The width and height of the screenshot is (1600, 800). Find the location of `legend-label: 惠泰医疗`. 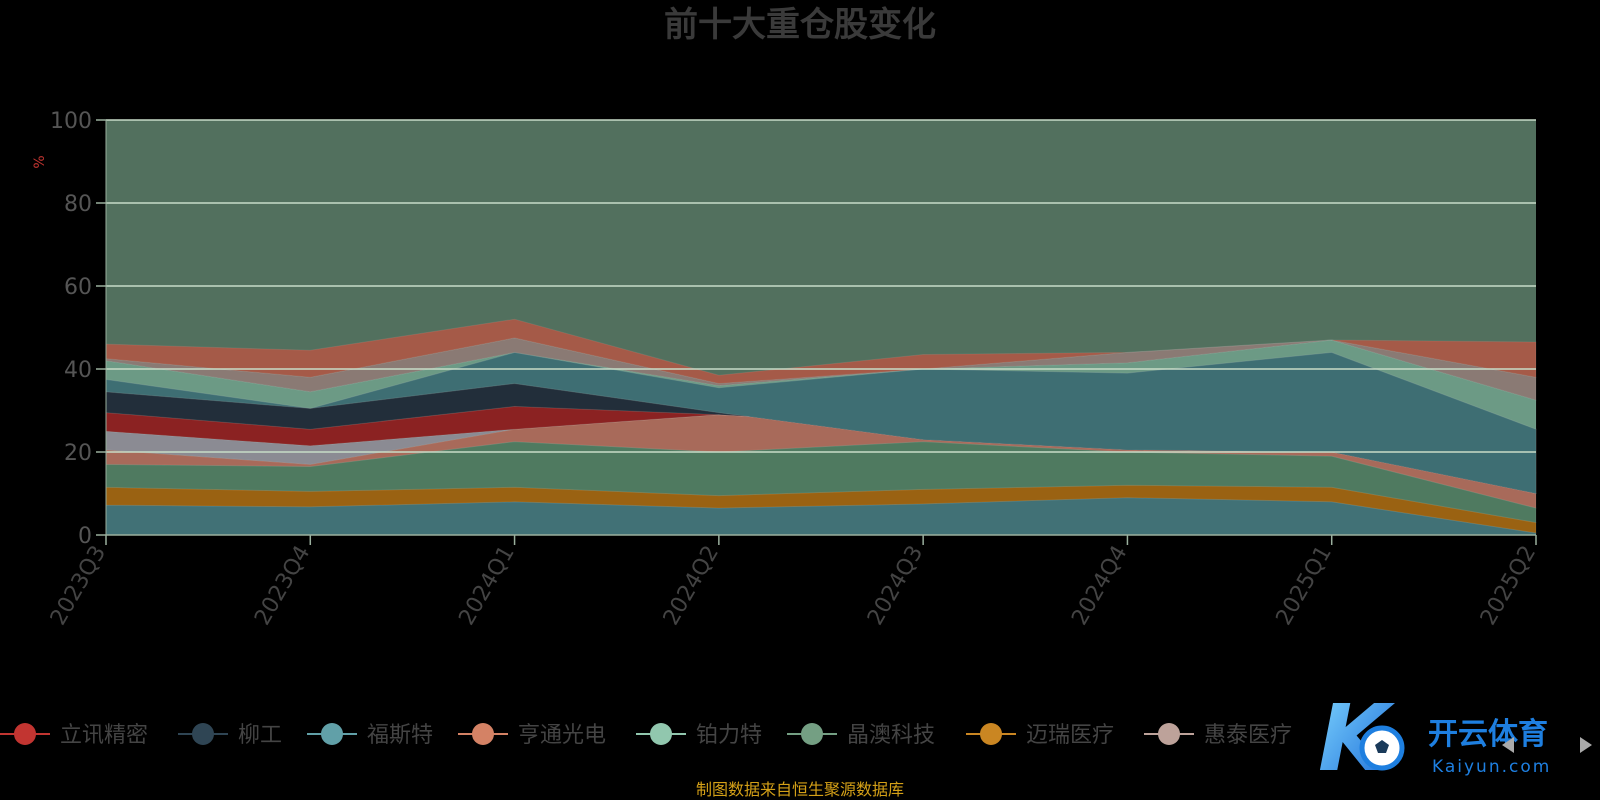

legend-label: 惠泰医疗 is located at coordinates (1248, 735).